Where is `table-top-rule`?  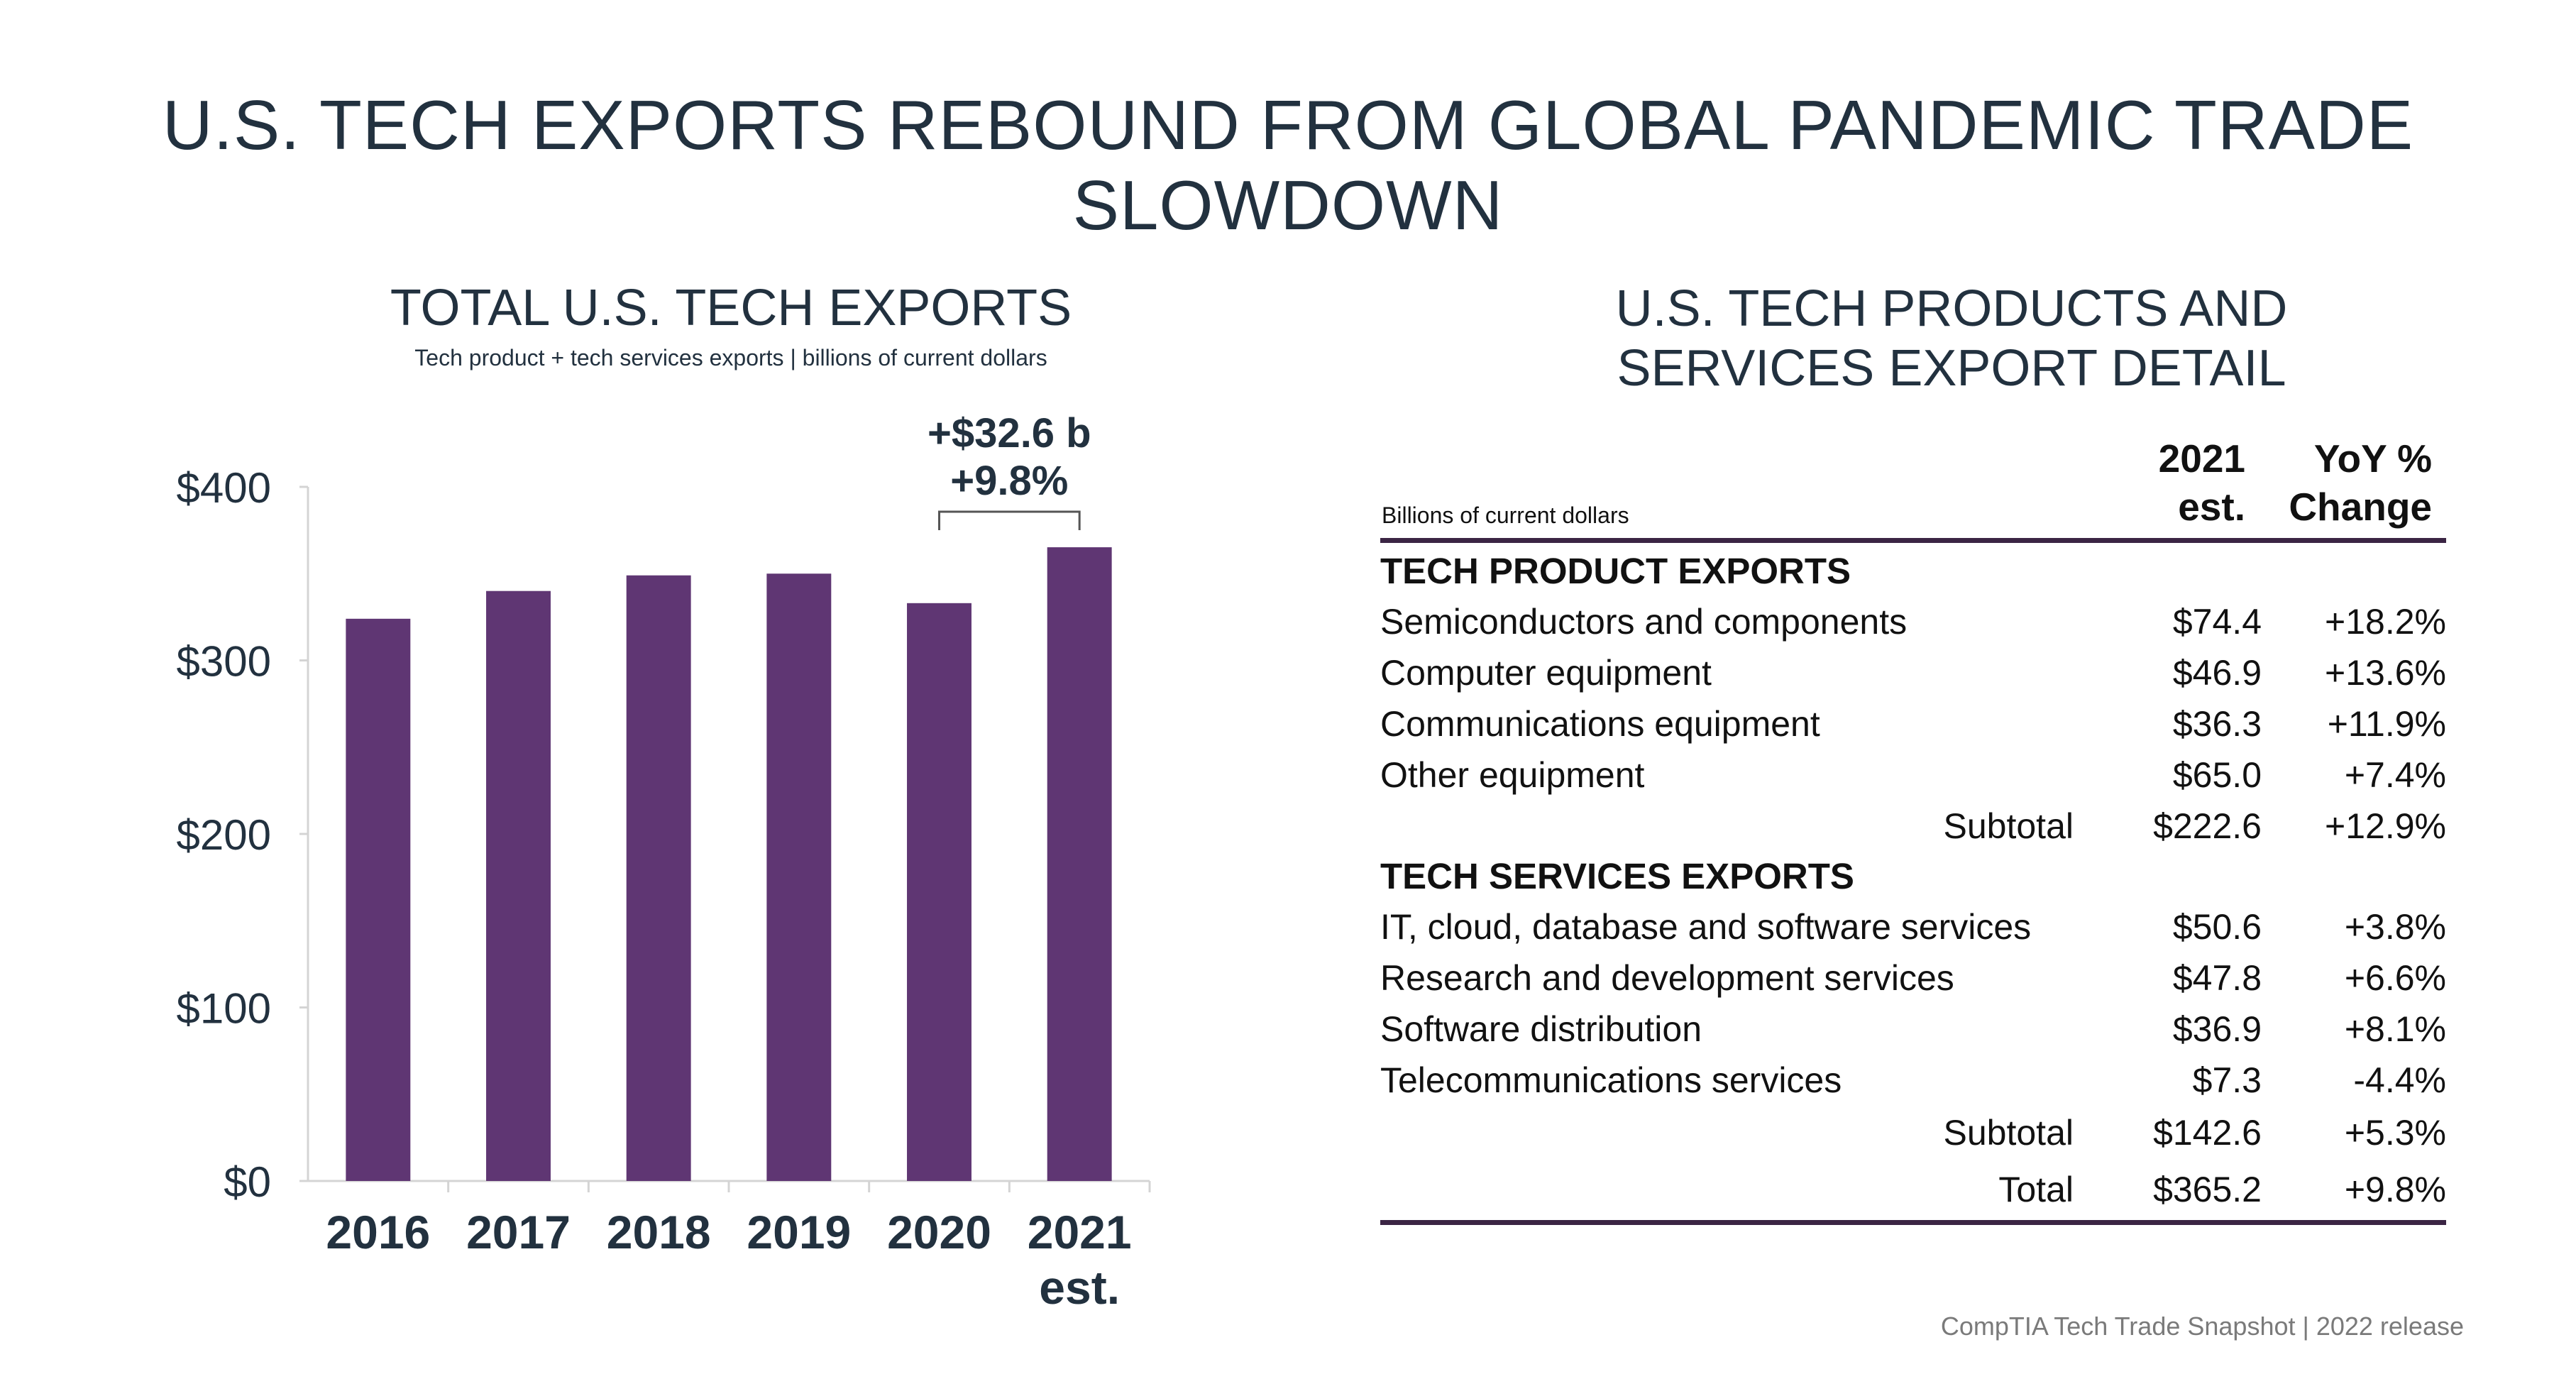 table-top-rule is located at coordinates (1913, 540).